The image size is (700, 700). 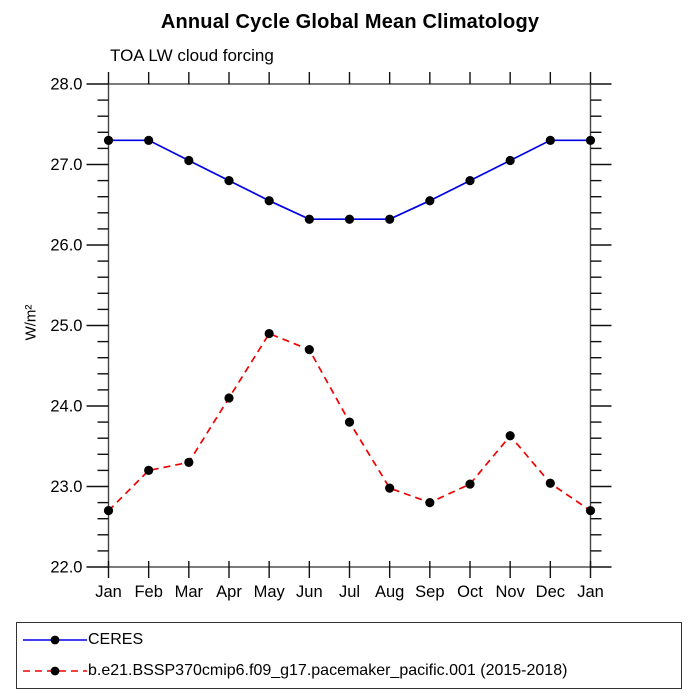 I want to click on y-tick-label: 24.0, so click(x=66, y=407).